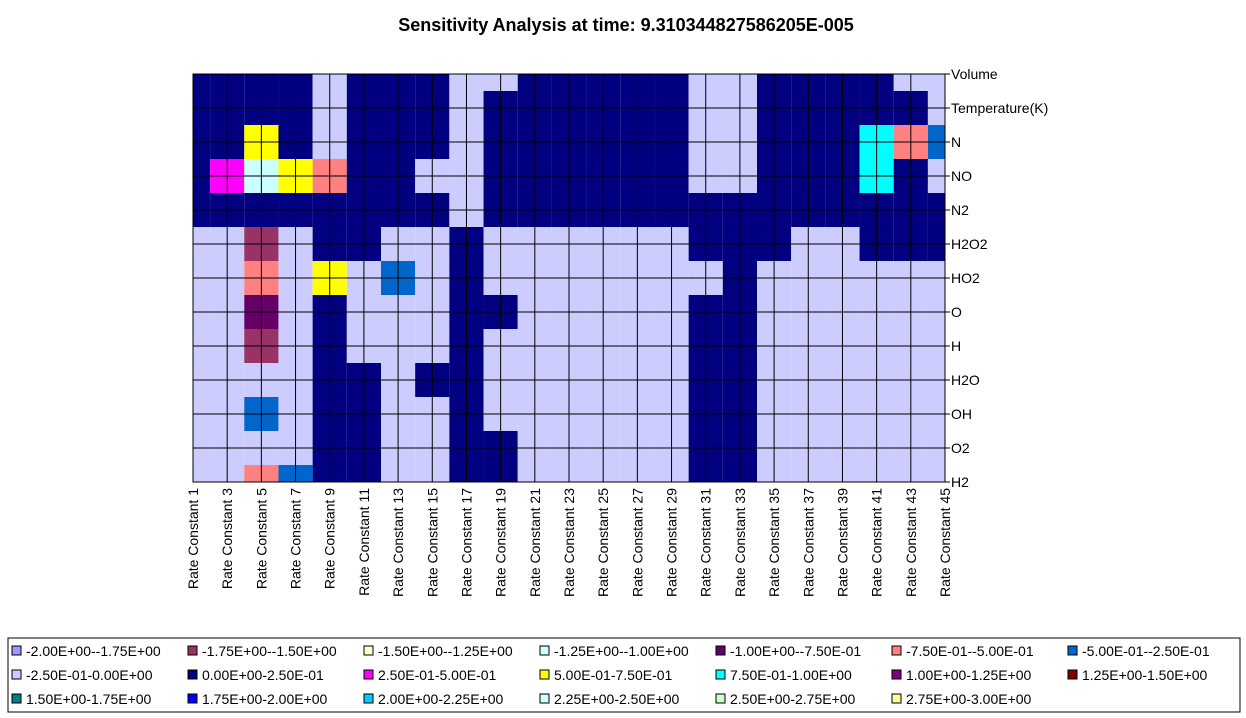  I want to click on x-tick-label: Rate Constant 43, so click(911, 542).